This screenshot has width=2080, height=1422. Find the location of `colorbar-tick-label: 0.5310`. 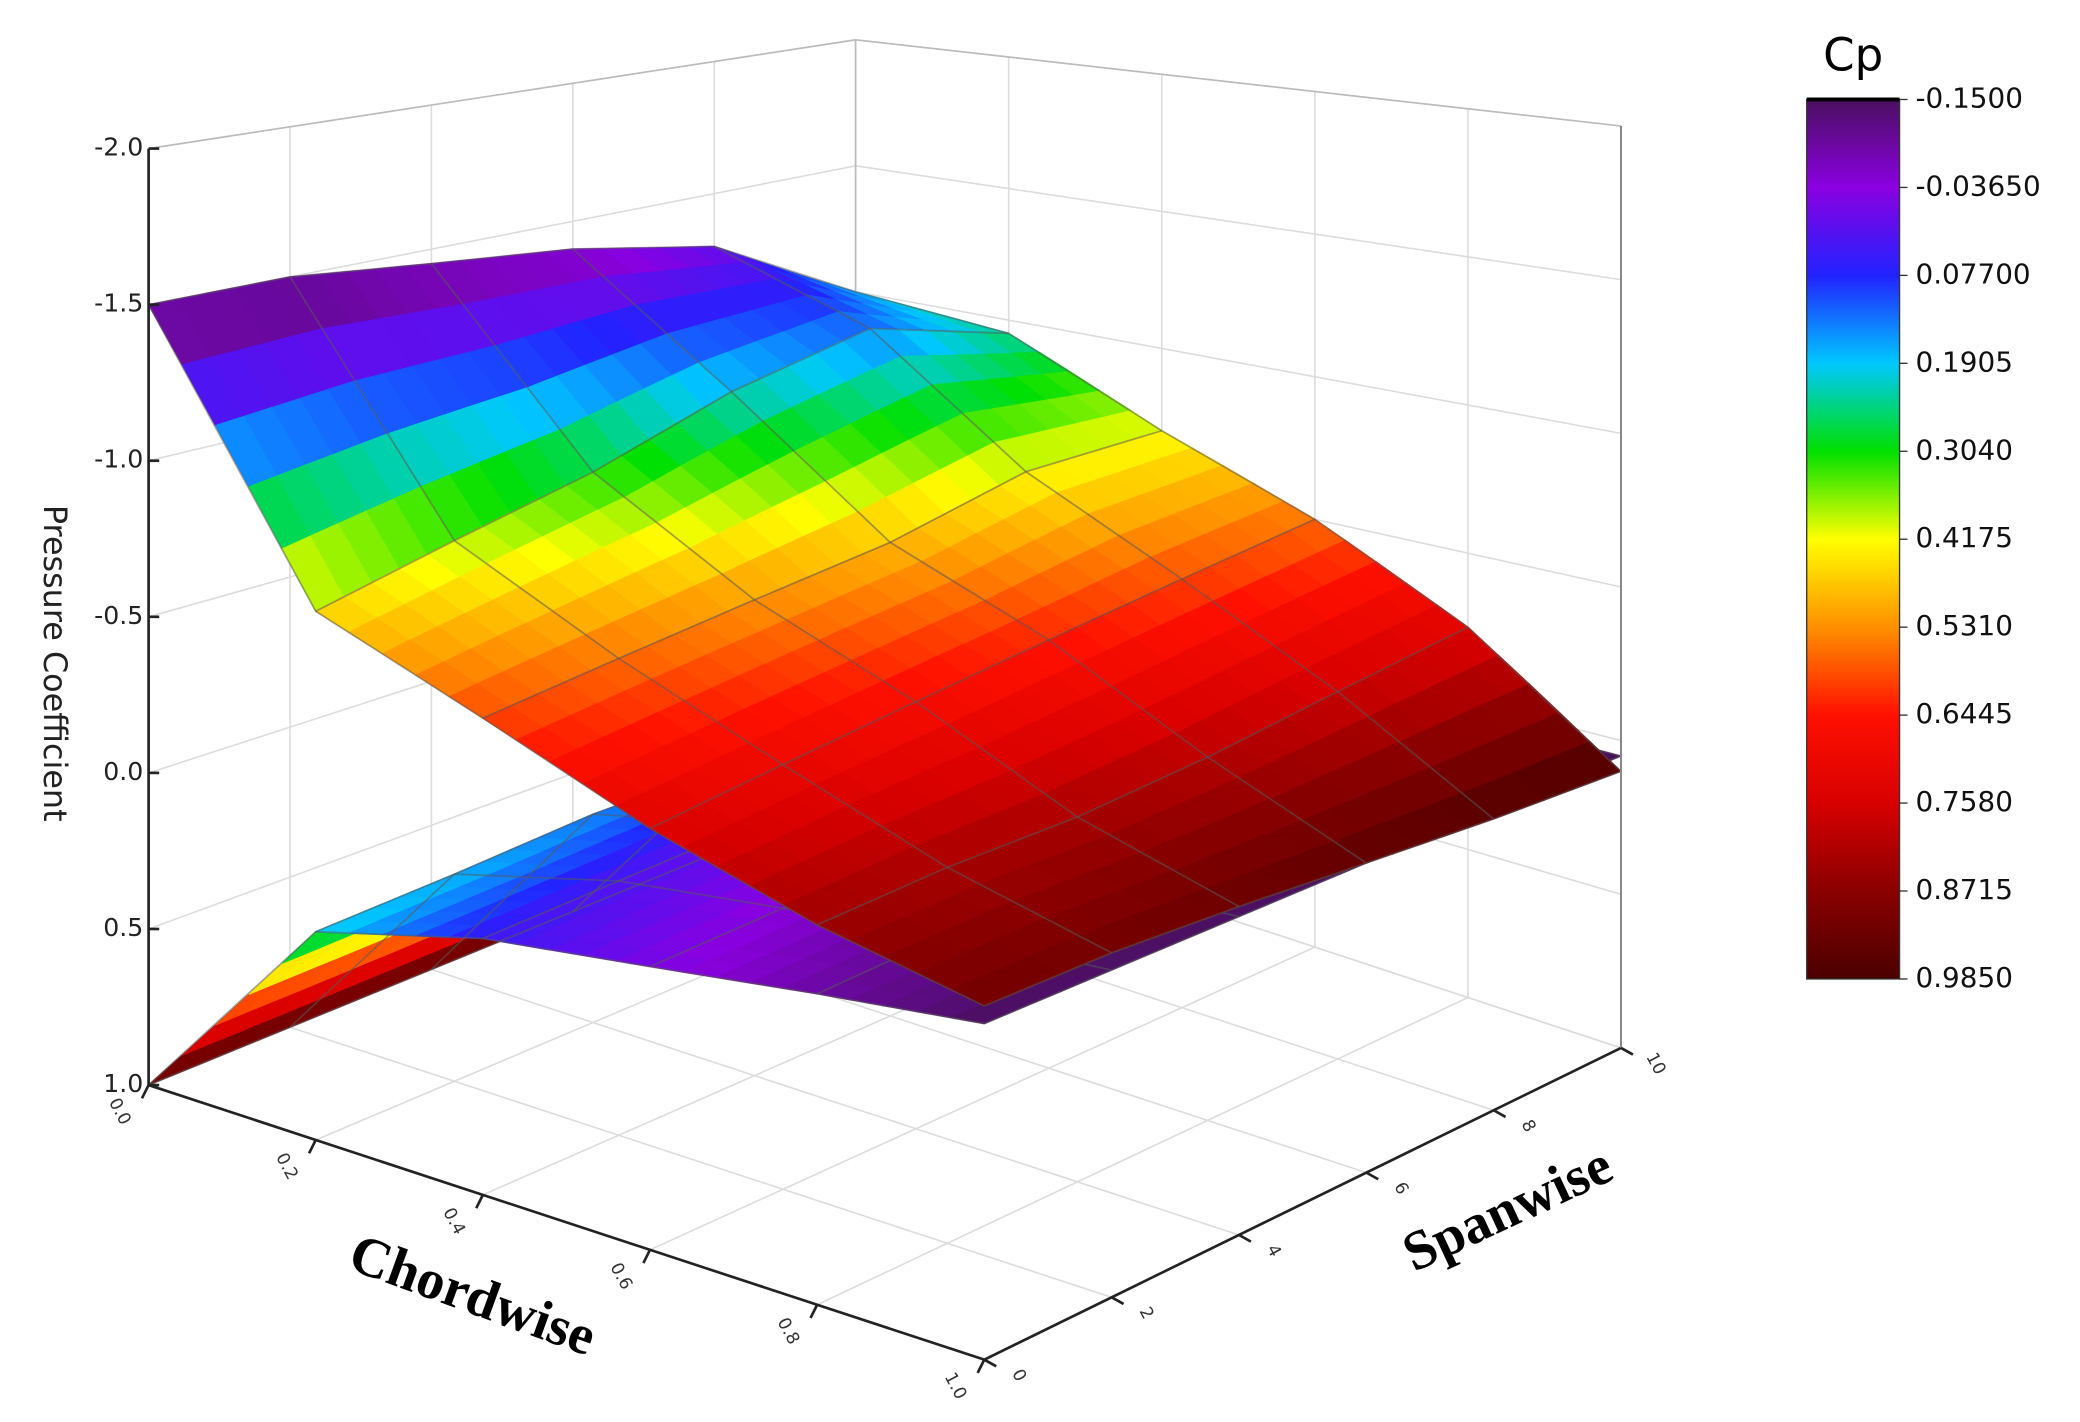

colorbar-tick-label: 0.5310 is located at coordinates (1963, 625).